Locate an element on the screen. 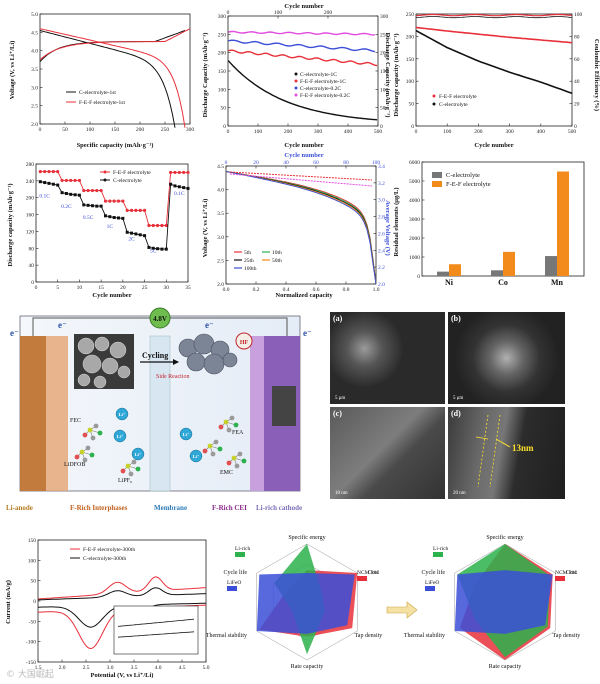 Image resolution: width=600 pixels, height=684 pixels. series-B-C-1C is located at coordinates (302, 90).